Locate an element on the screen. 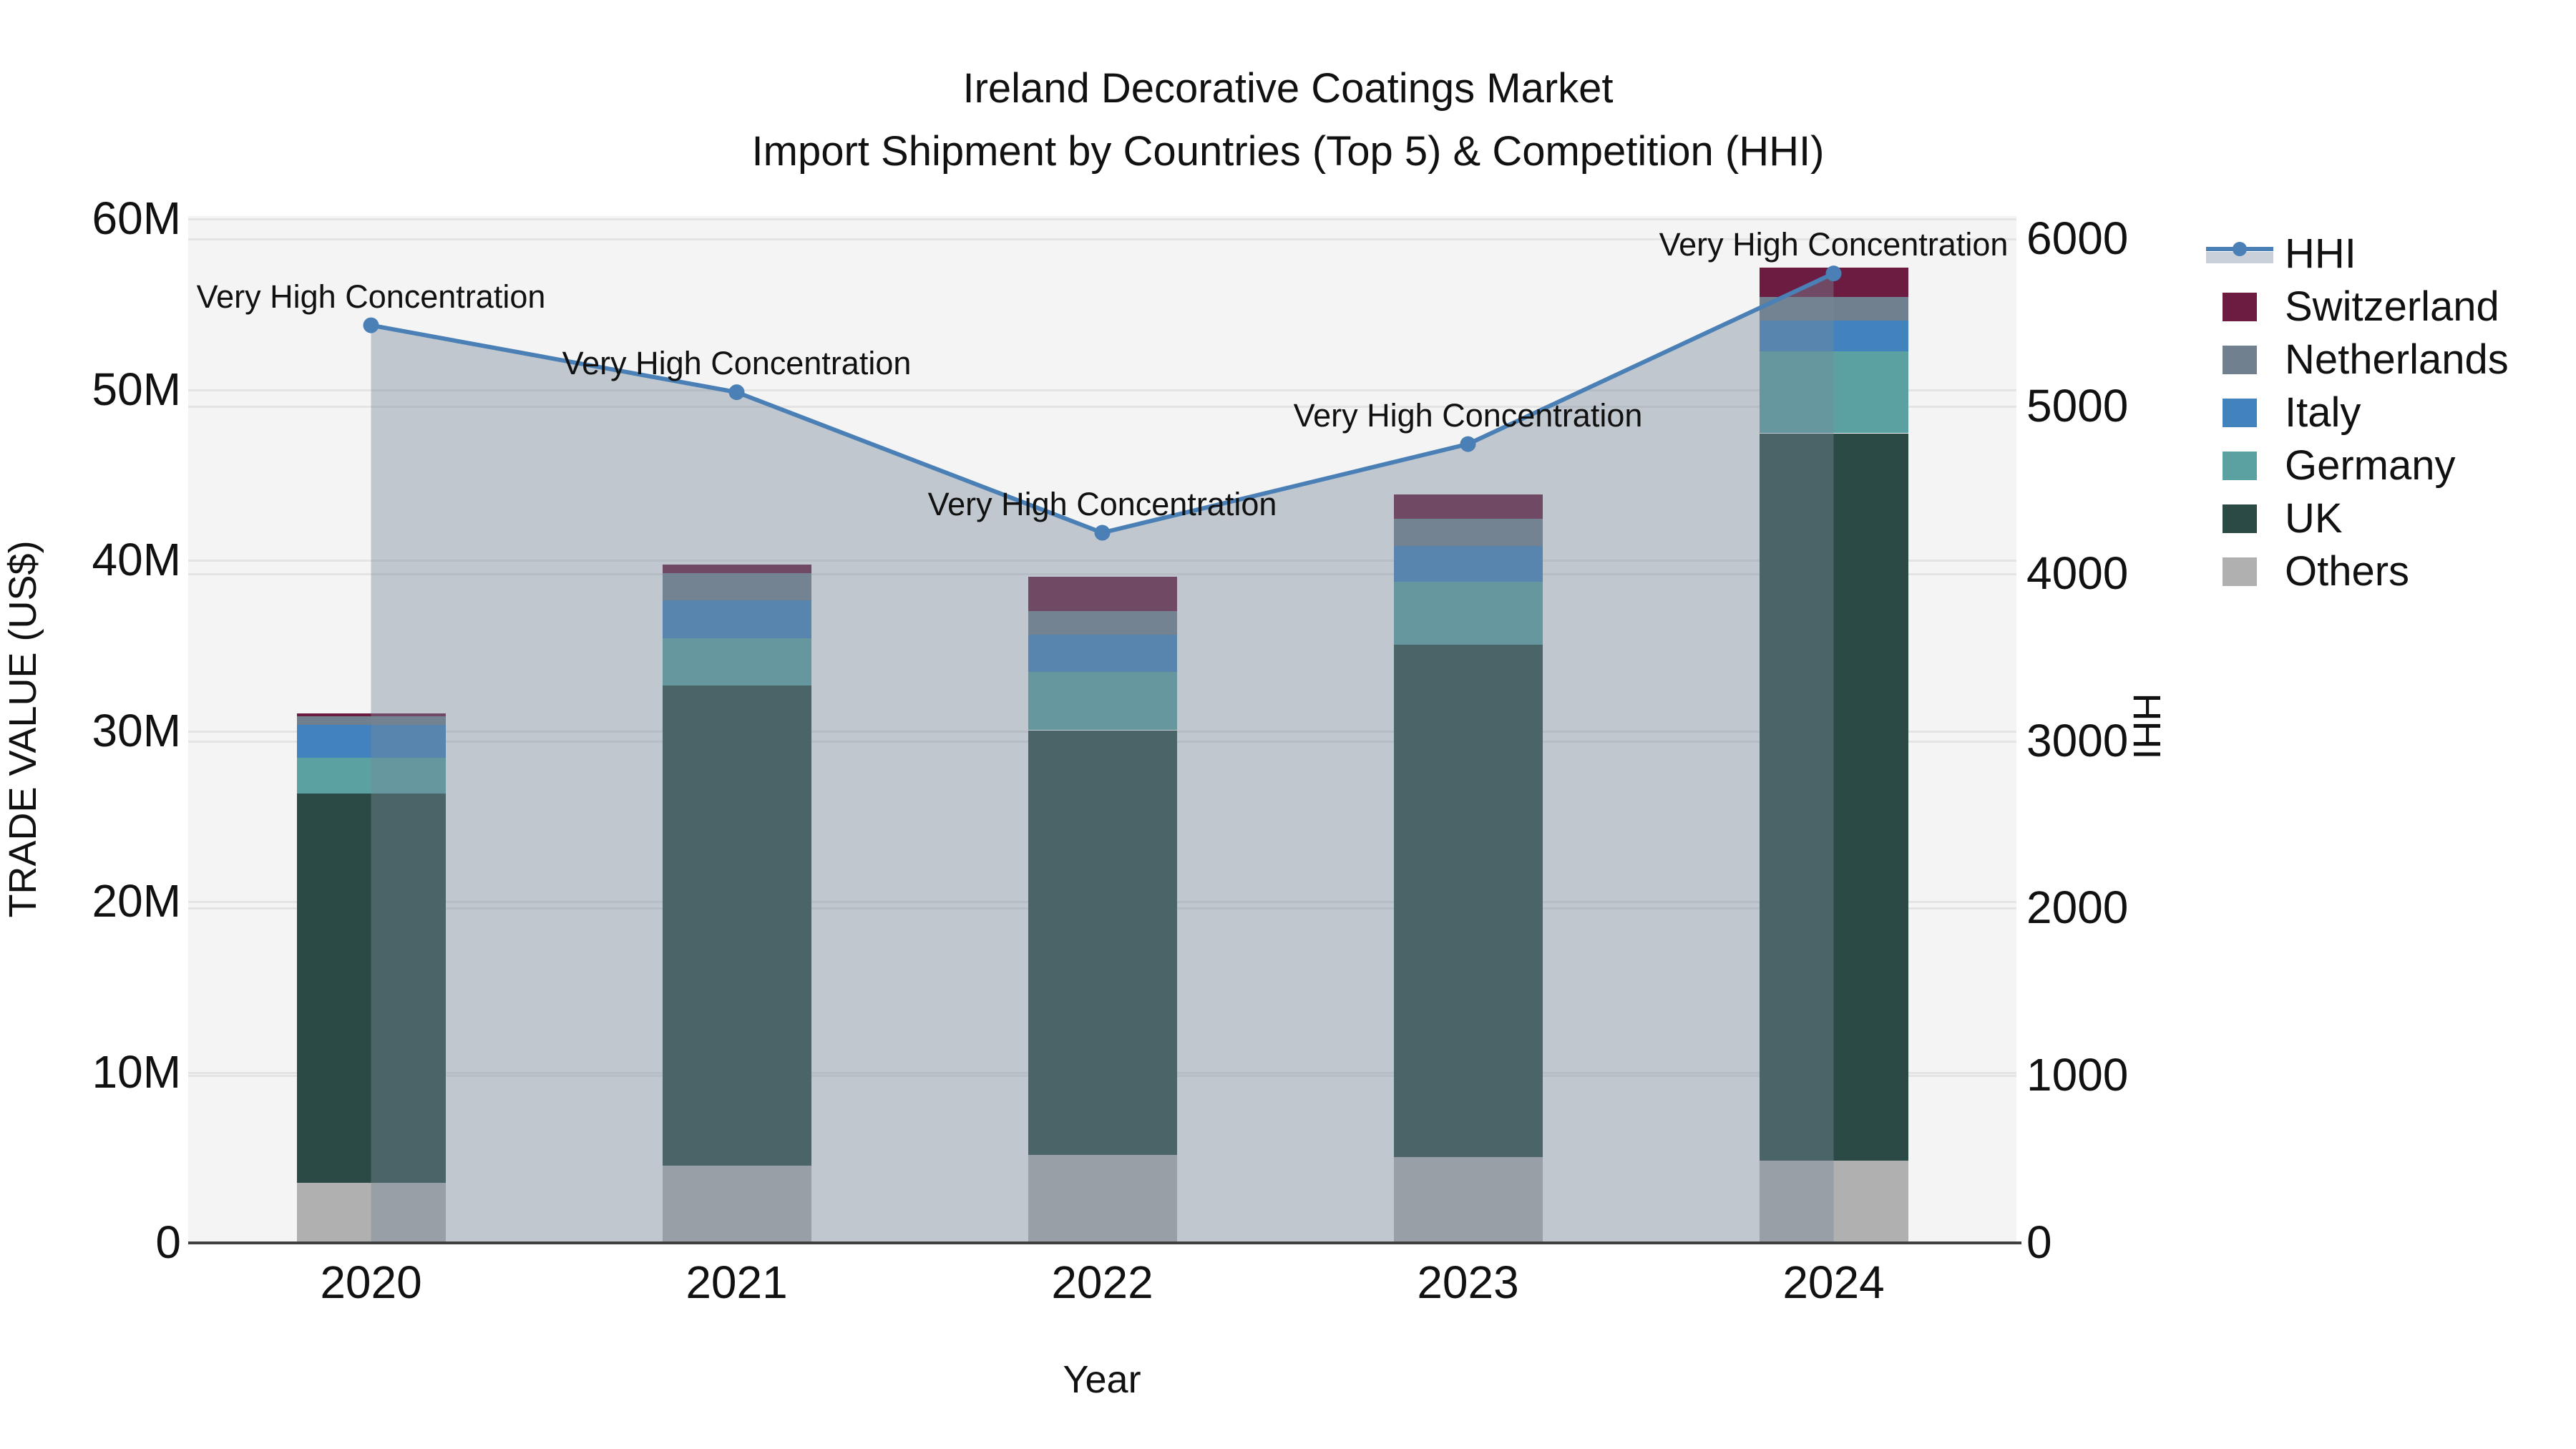 This screenshot has width=2576, height=1449. legend-swatch-netherlands is located at coordinates (2240, 360).